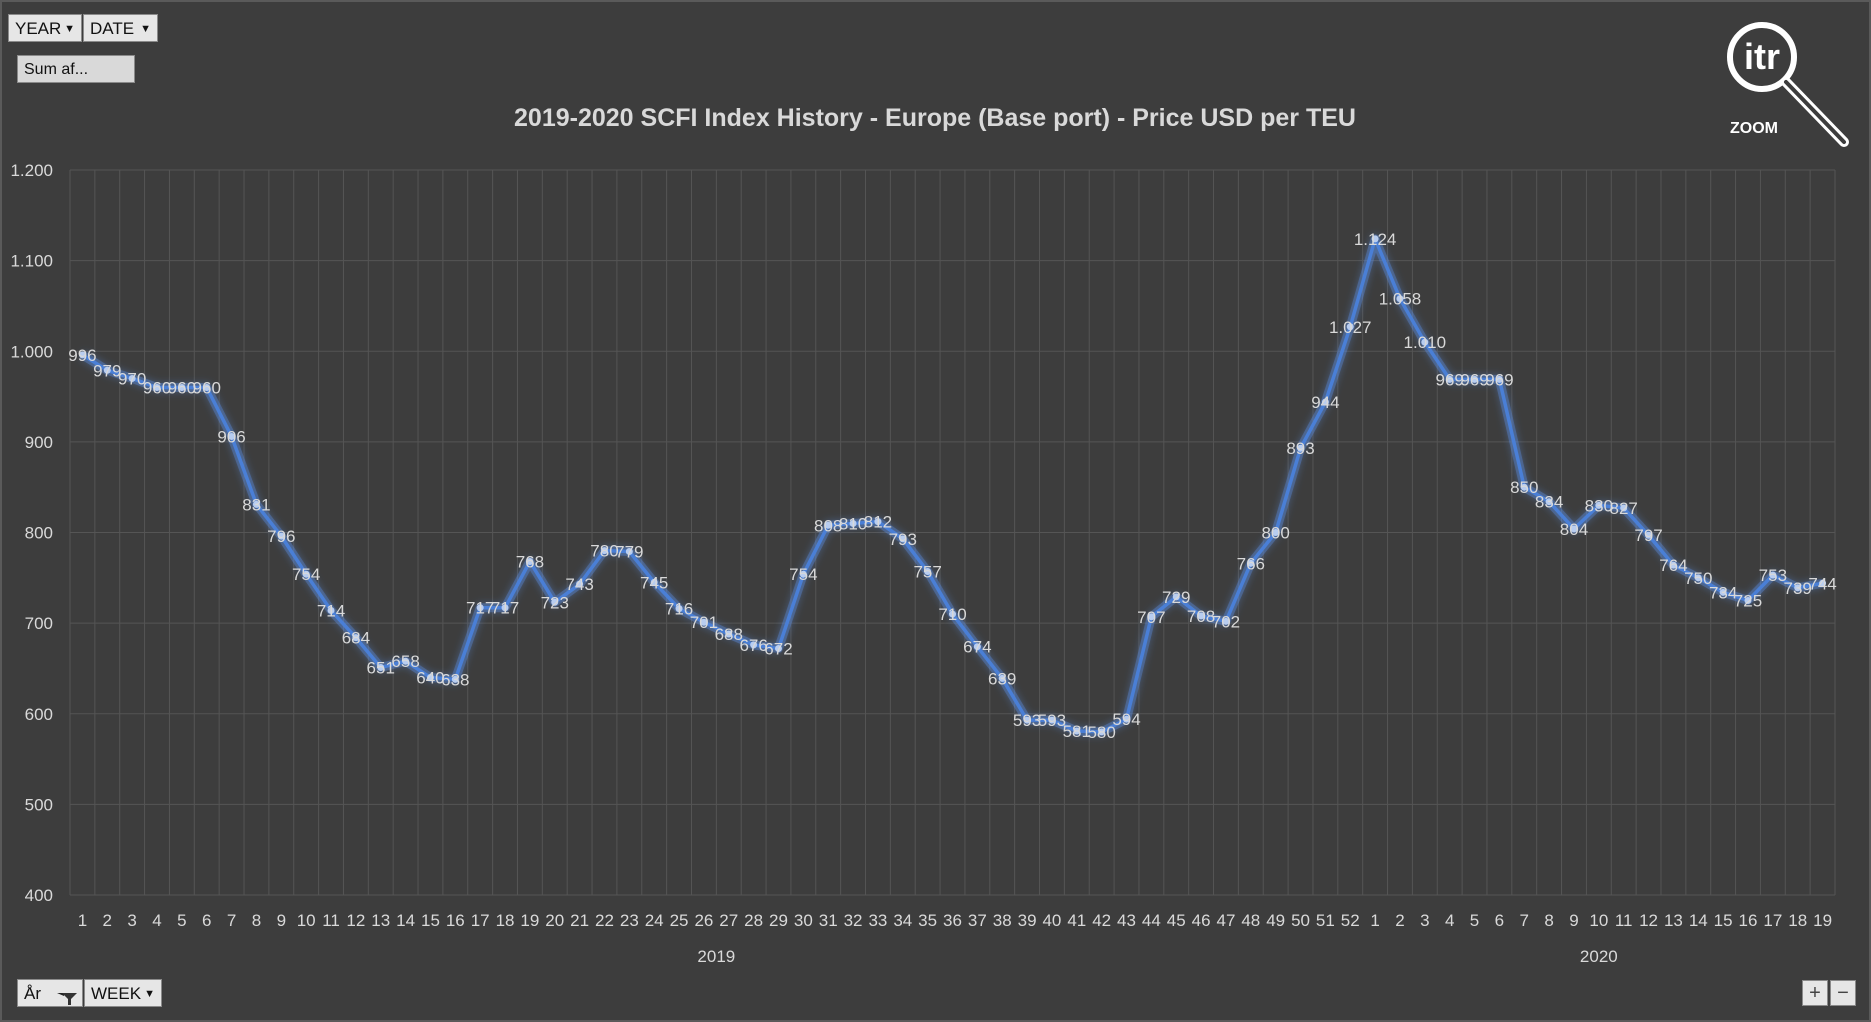 The image size is (1871, 1022). I want to click on data-label: 717, so click(480, 608).